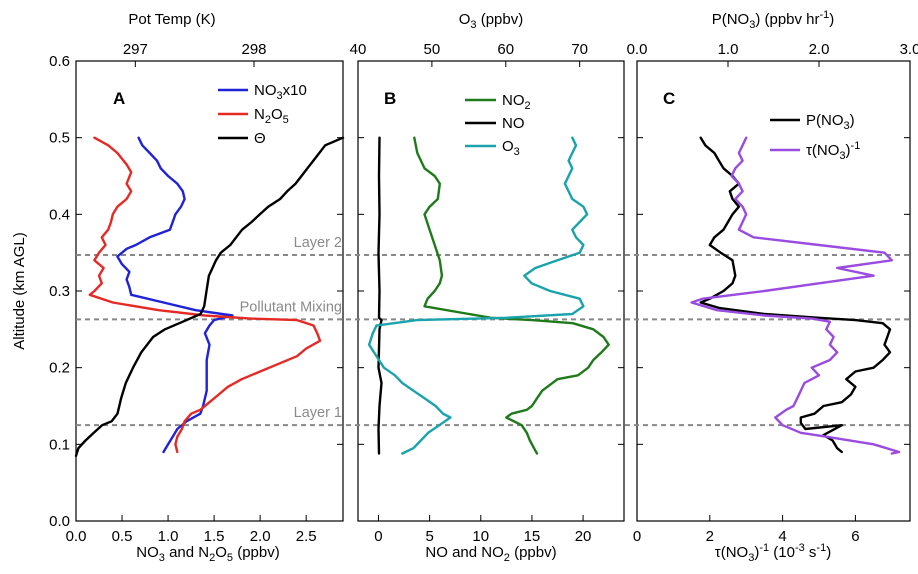 The image size is (918, 574). I want to click on top-tick-label: 297, so click(135, 49).